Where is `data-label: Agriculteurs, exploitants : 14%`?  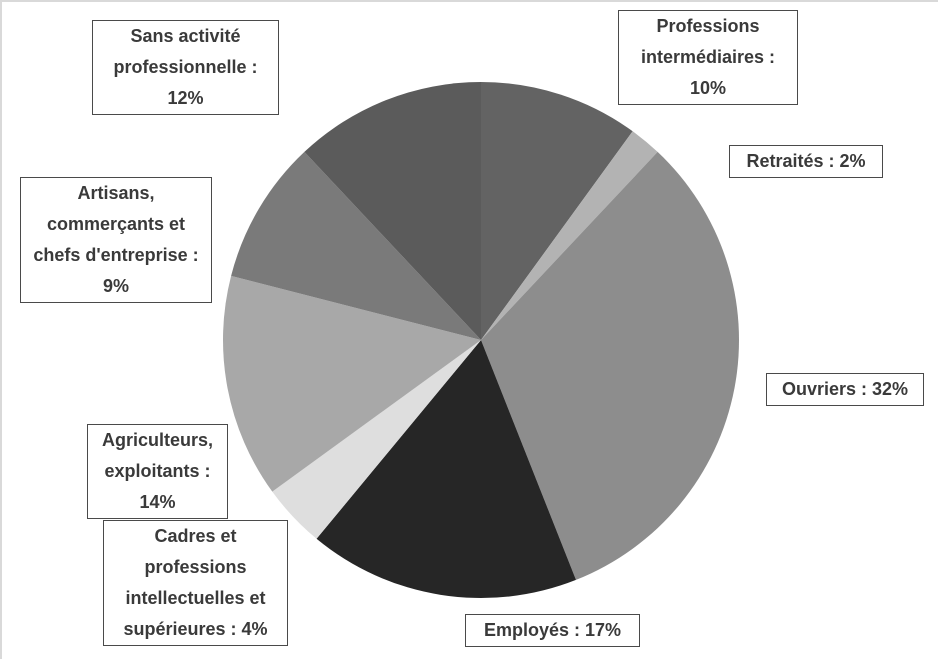 data-label: Agriculteurs, exploitants : 14% is located at coordinates (157, 471).